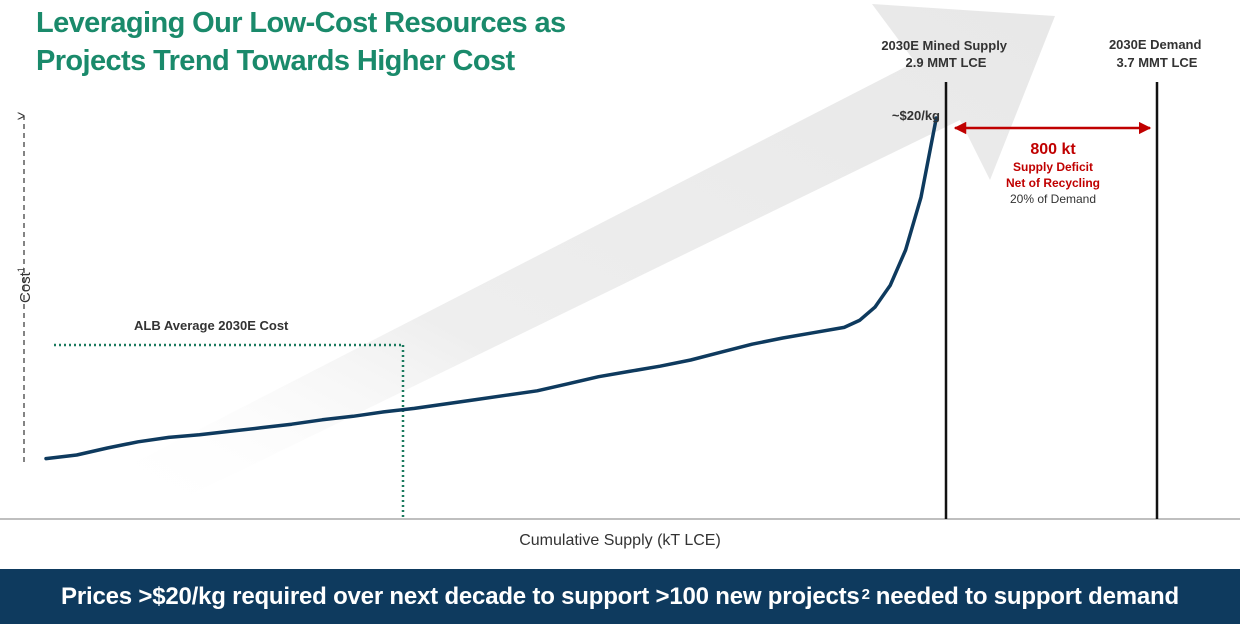  I want to click on deficit-label-line2: Net of Recycling, so click(1053, 183).